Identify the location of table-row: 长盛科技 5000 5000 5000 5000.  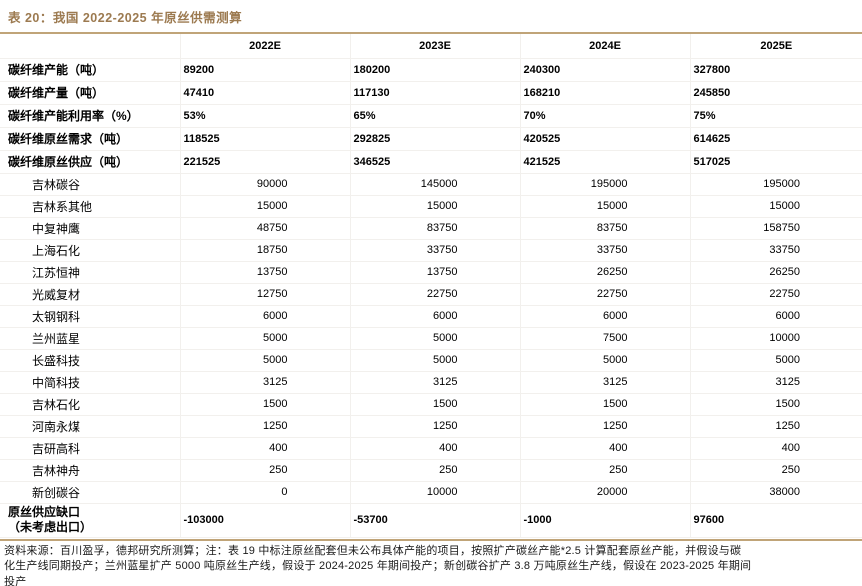
(431, 360).